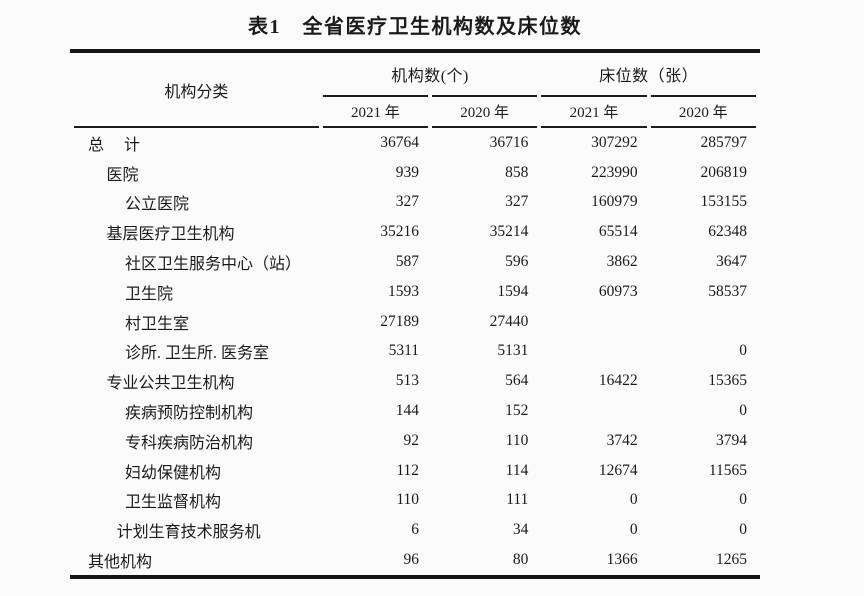 This screenshot has height=596, width=864. I want to click on table-row: 公立医院 327 327 160979 153155, so click(415, 203).